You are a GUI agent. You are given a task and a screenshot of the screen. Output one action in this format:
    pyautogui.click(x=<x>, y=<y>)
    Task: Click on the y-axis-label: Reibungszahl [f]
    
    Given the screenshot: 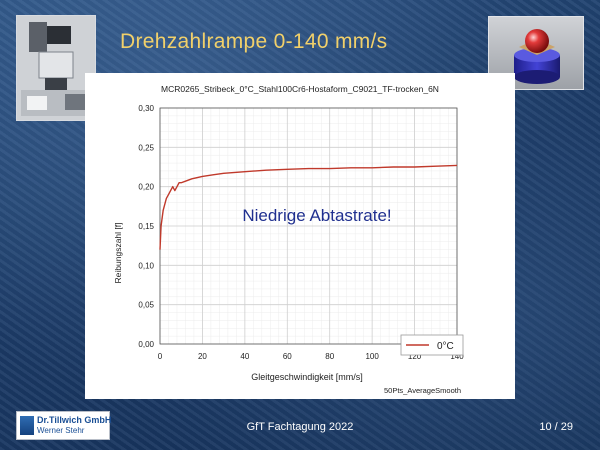 What is the action you would take?
    pyautogui.click(x=118, y=253)
    